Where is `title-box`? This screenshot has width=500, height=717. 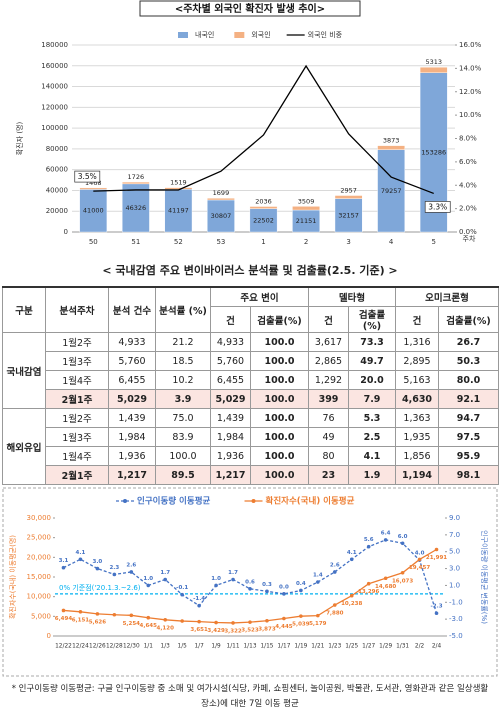 title-box is located at coordinates (250, 8).